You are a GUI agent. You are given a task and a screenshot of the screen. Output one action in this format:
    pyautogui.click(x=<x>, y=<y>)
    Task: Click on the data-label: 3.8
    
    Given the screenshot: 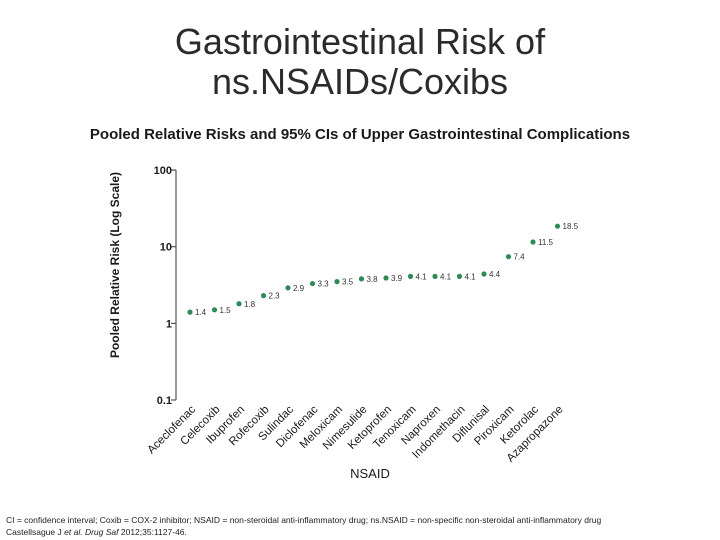 What is the action you would take?
    pyautogui.click(x=373, y=279)
    